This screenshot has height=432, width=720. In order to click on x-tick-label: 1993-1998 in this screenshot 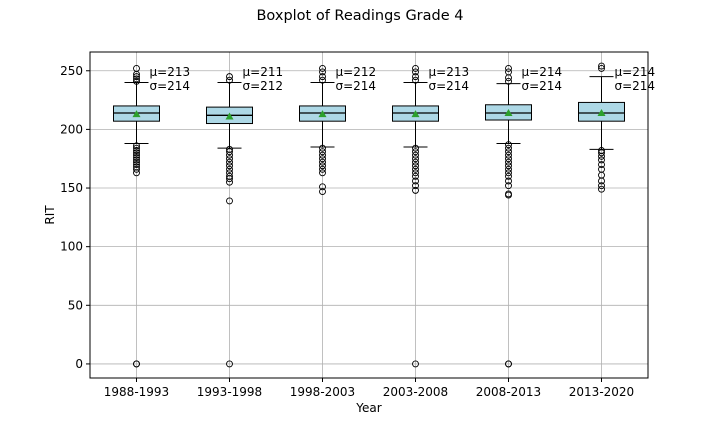, I will do `click(229, 392)`.